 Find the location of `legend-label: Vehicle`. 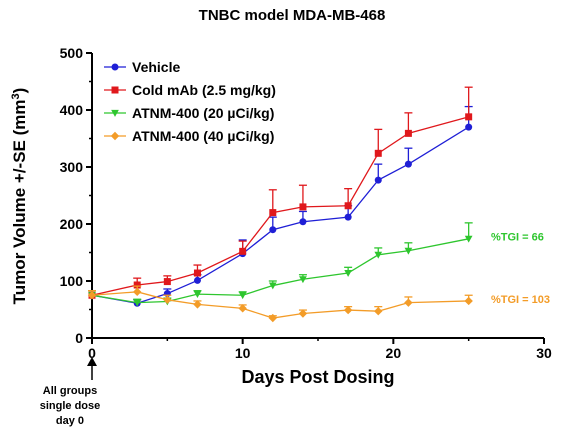

legend-label: Vehicle is located at coordinates (156, 67).